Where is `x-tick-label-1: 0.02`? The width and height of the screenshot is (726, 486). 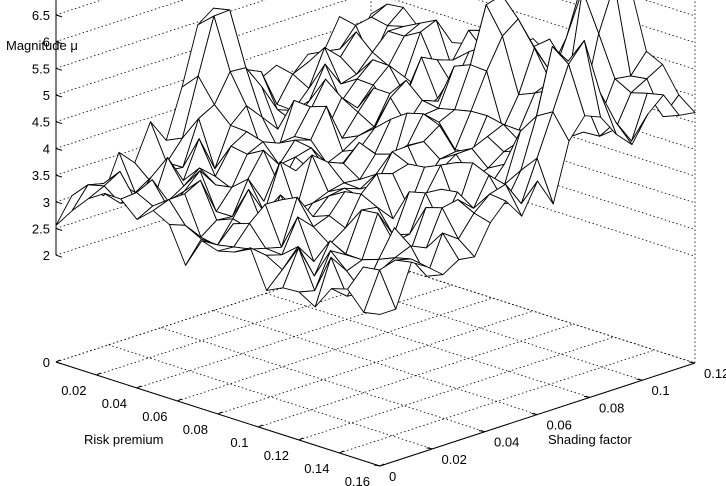 x-tick-label-1: 0.02 is located at coordinates (73, 390).